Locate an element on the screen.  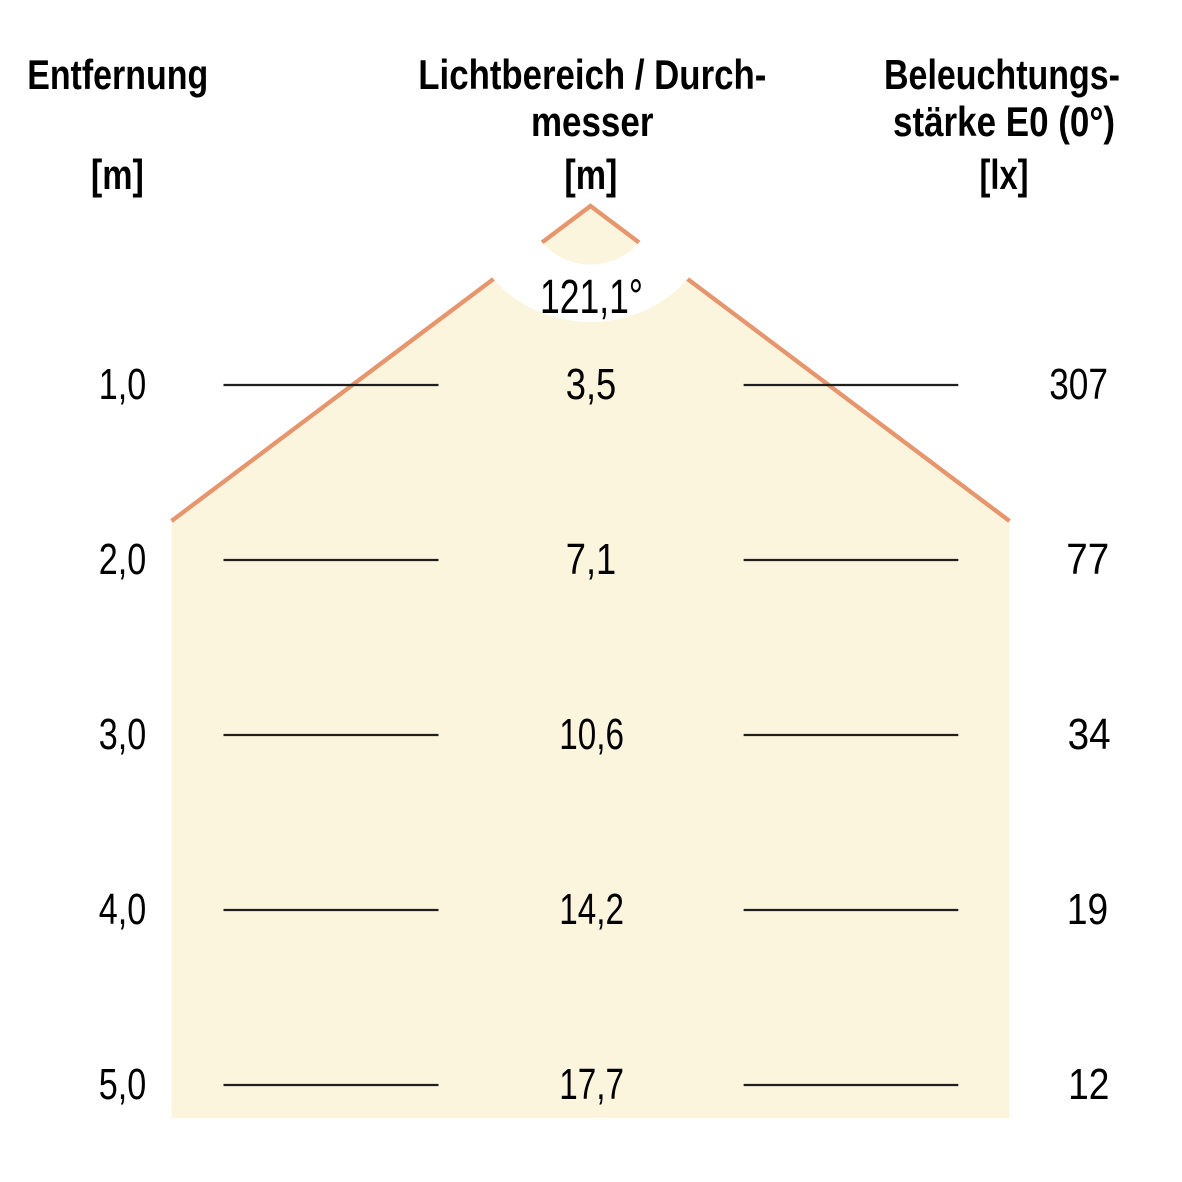
svg-text: stärke E0 (0°) is located at coordinates (1004, 121).